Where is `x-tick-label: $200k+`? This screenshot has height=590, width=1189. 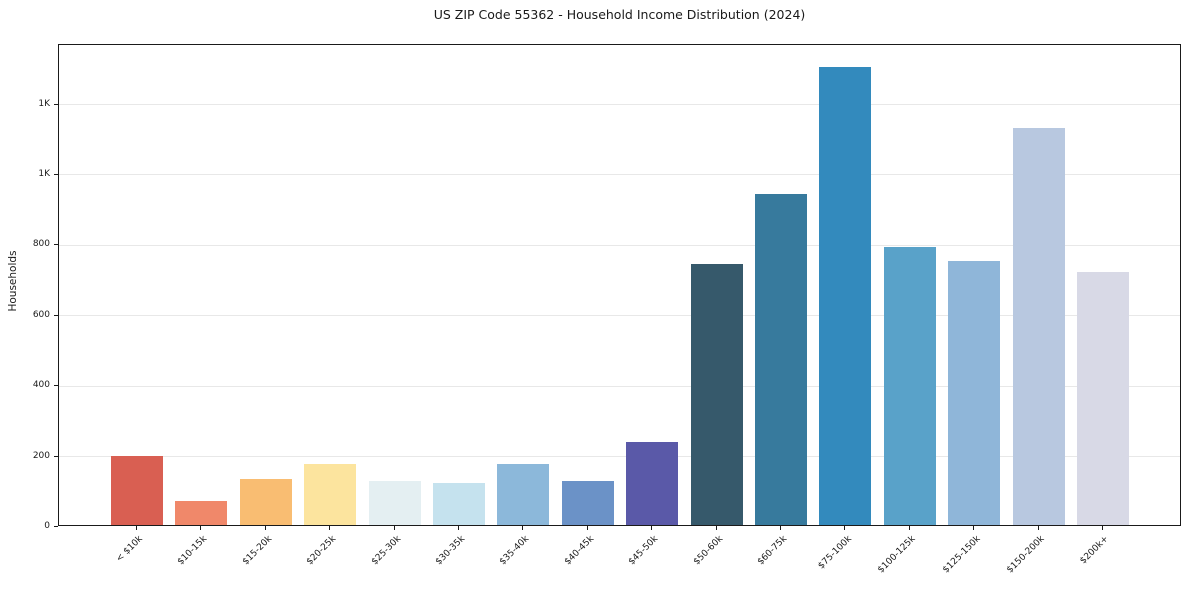
x-tick-label: $200k+ is located at coordinates (1095, 550).